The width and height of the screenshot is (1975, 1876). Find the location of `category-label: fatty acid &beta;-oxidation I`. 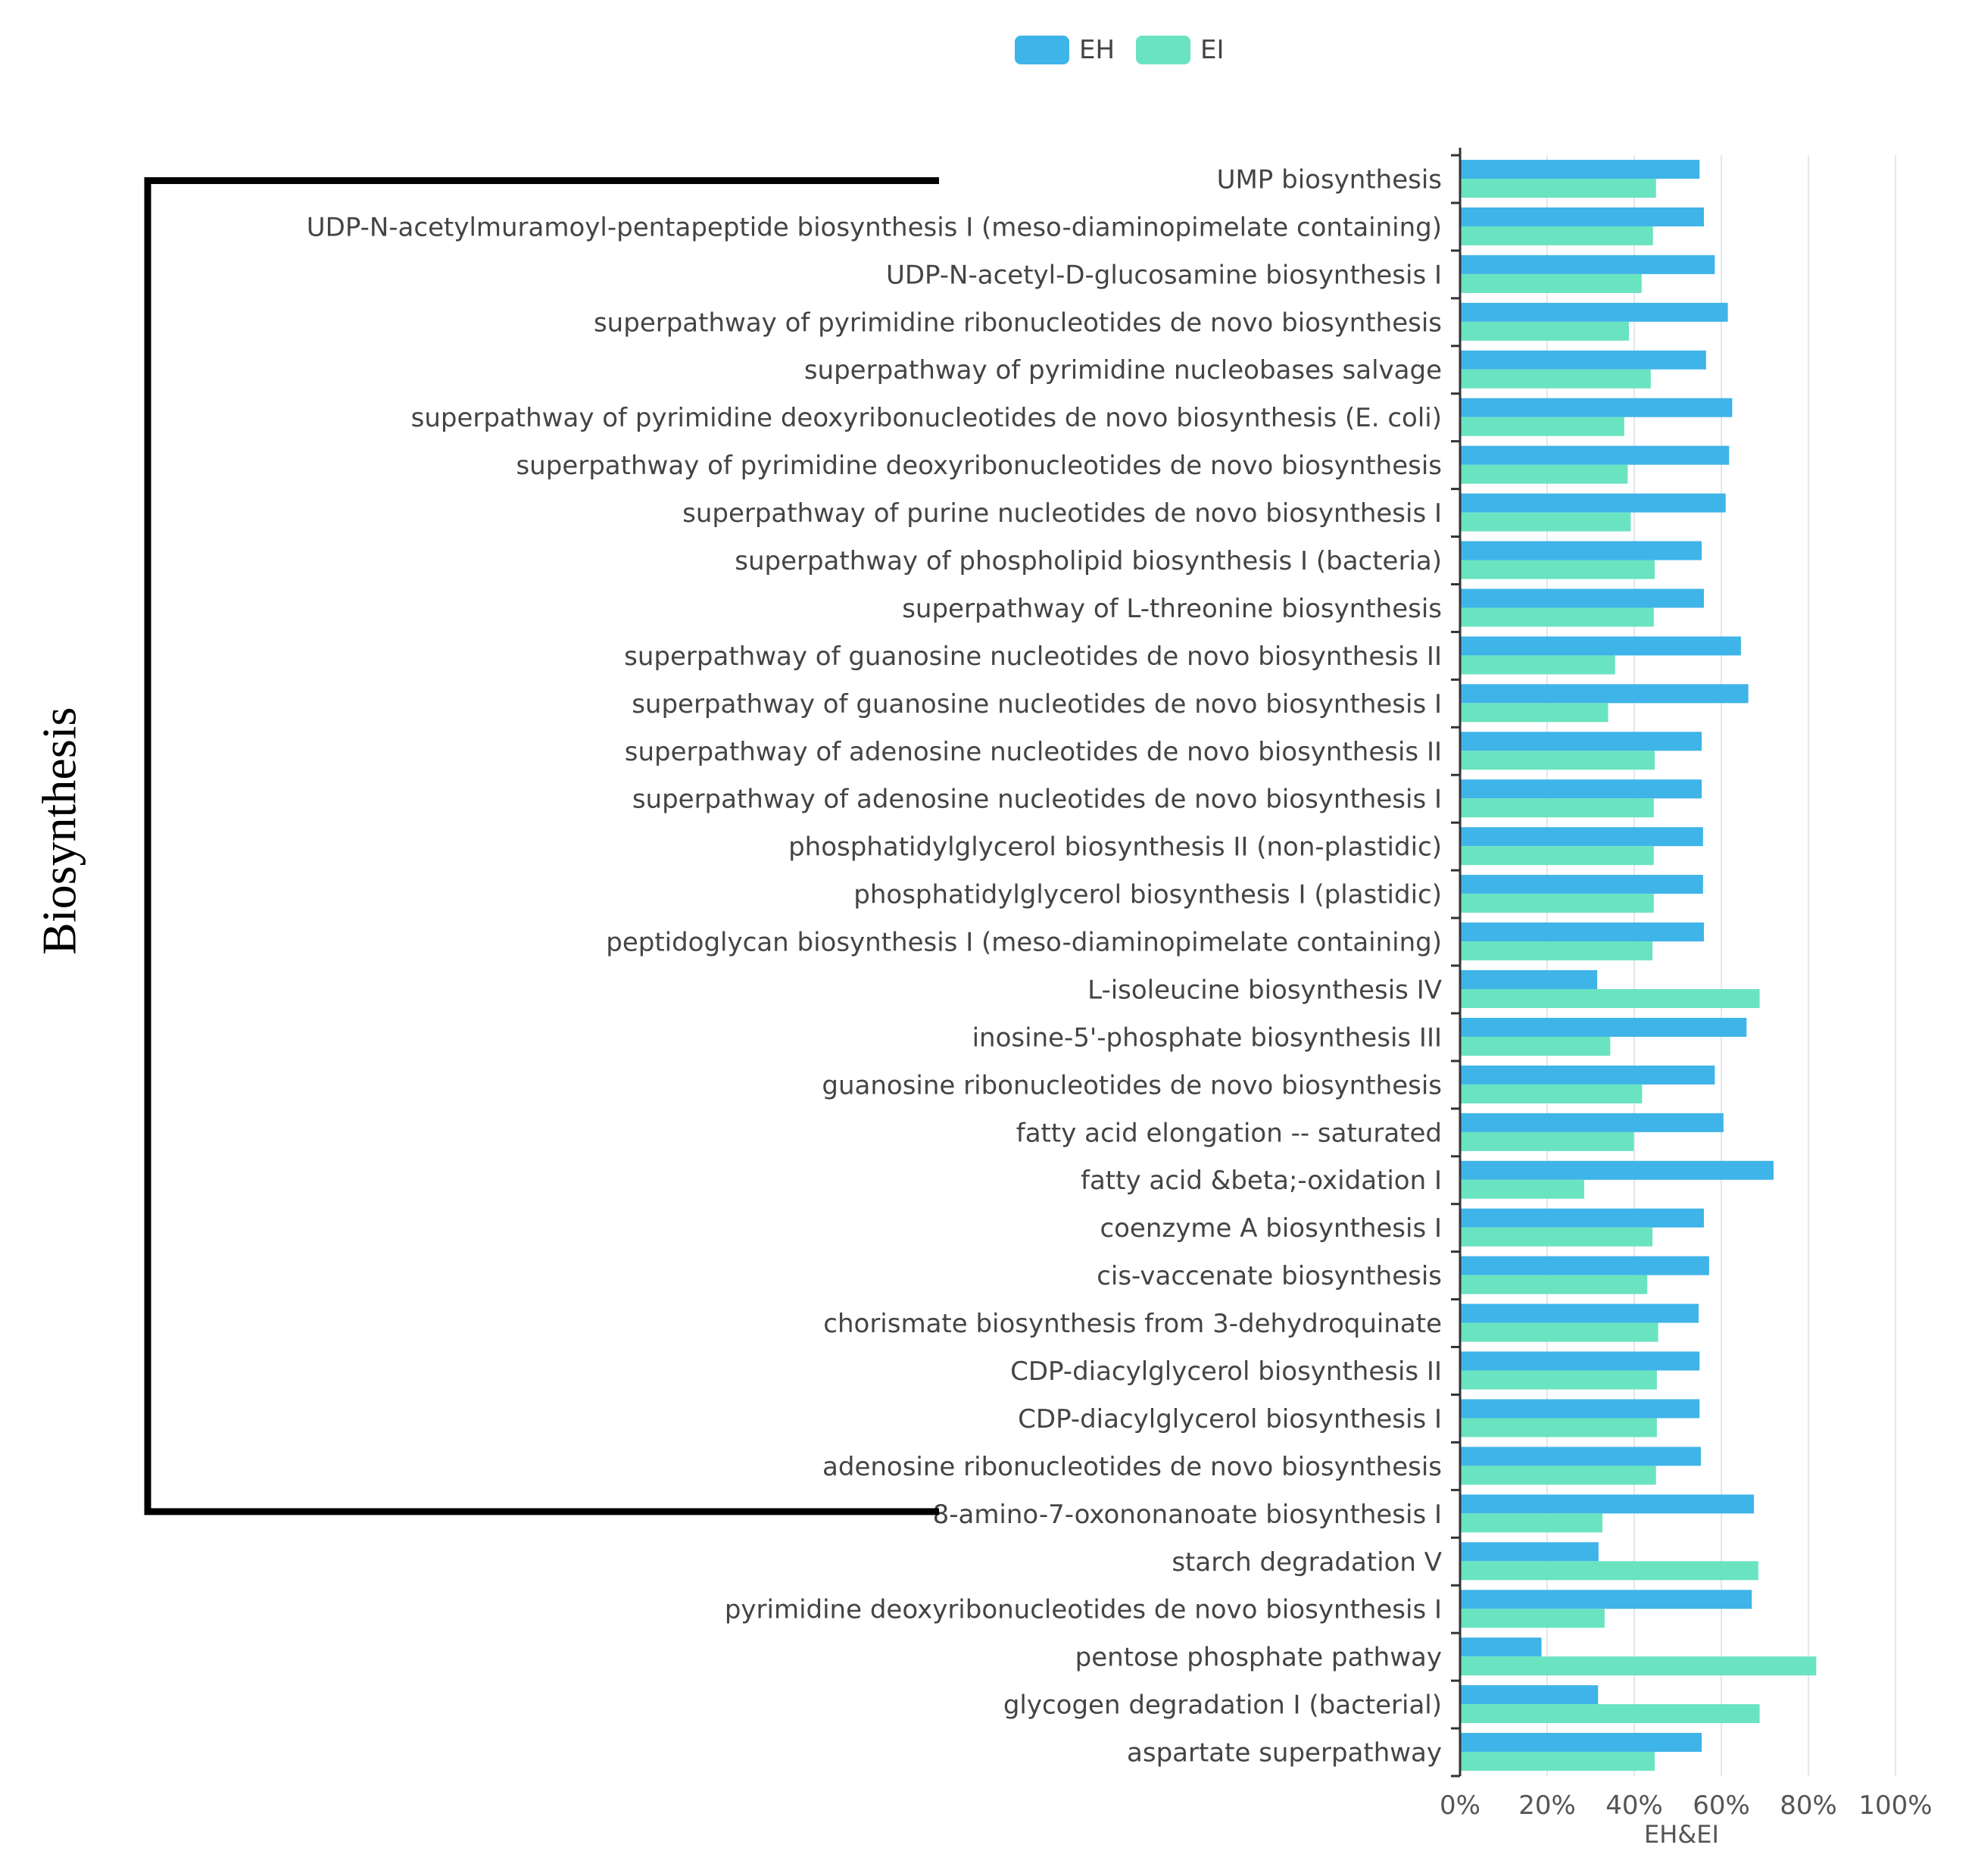

category-label: fatty acid &beta;-oxidation I is located at coordinates (1261, 1181).